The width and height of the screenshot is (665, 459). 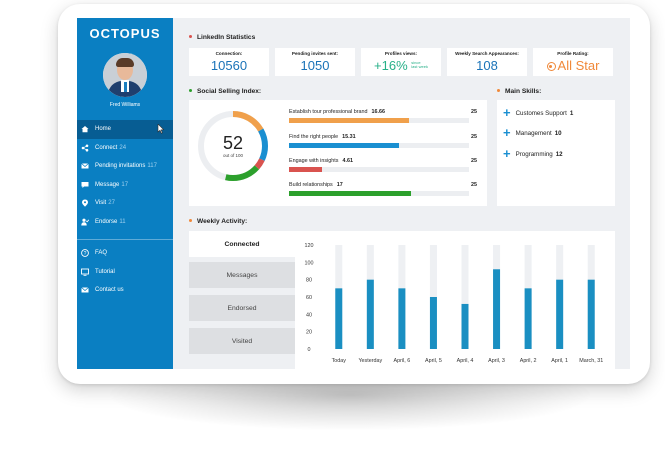 I want to click on stat-search-appearances: Weekly Search Appearances: 108, so click(x=487, y=62).